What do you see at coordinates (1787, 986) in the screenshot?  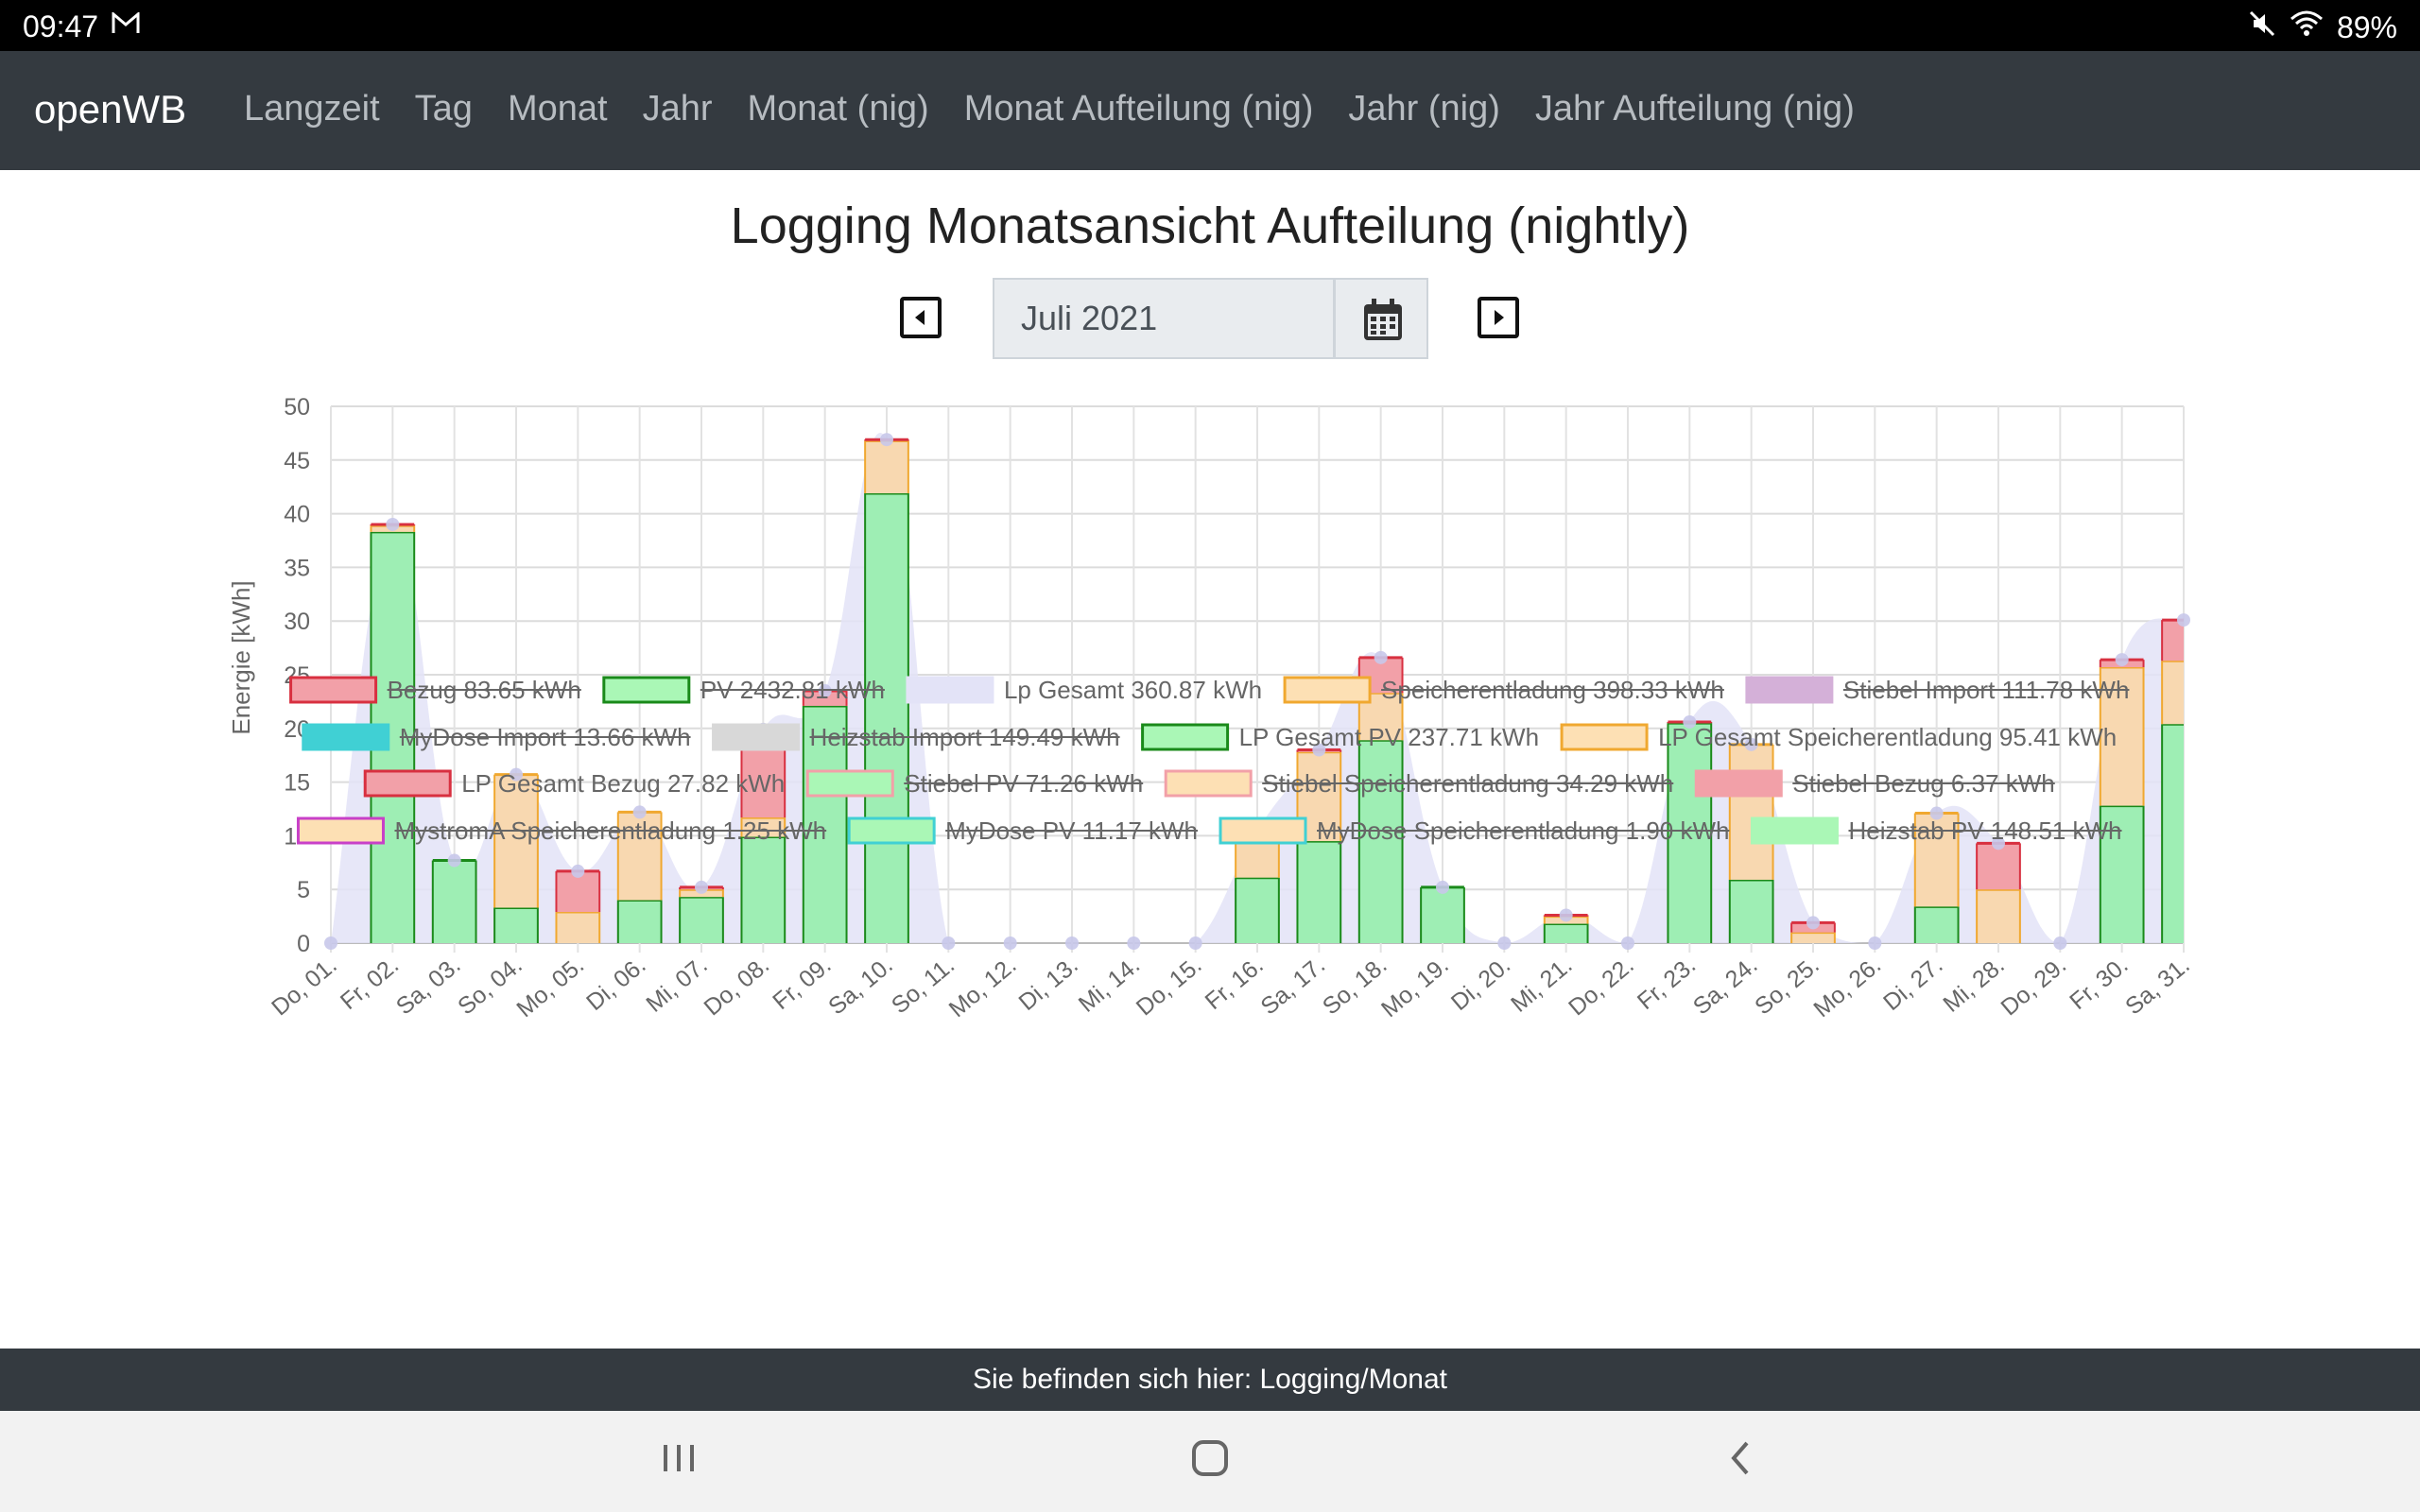 I see `x-tick-label: So, 25.` at bounding box center [1787, 986].